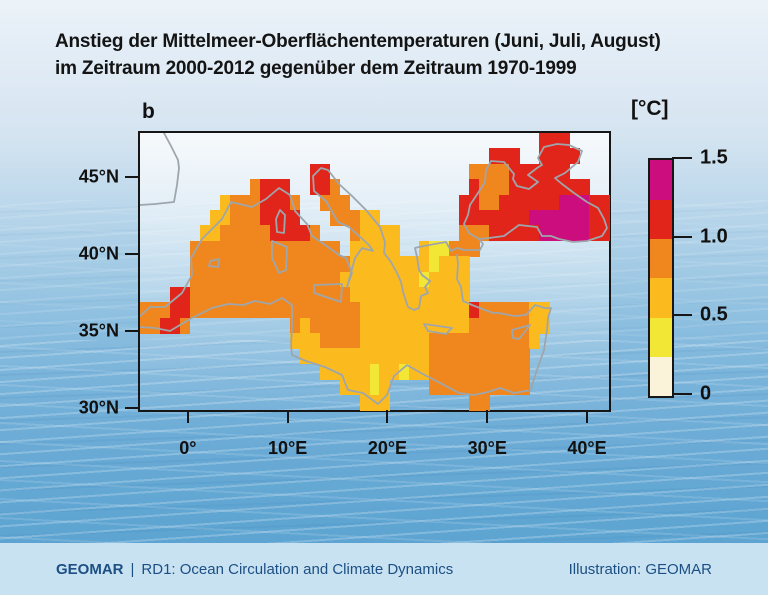 This screenshot has width=768, height=595. What do you see at coordinates (288, 448) in the screenshot?
I see `longitude-tick-label: 10°E` at bounding box center [288, 448].